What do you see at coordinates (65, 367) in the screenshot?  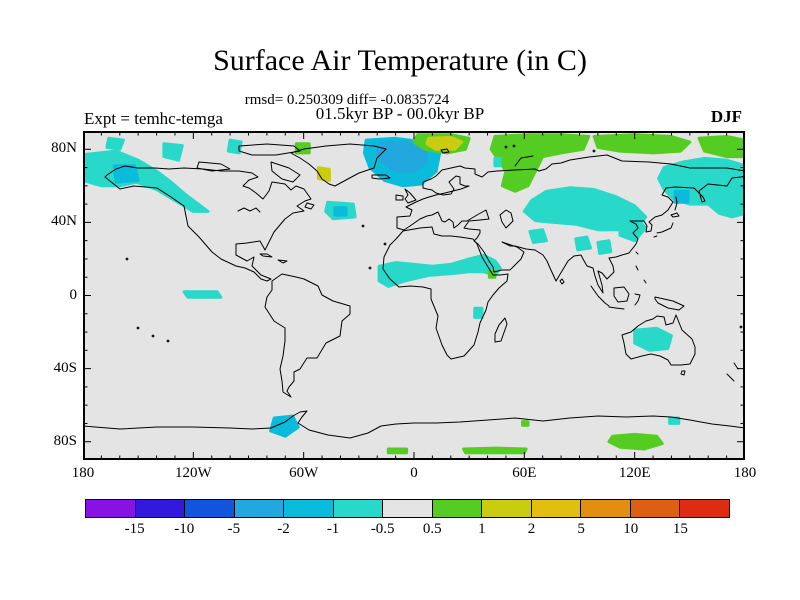 I see `y-axis-label: 40S` at bounding box center [65, 367].